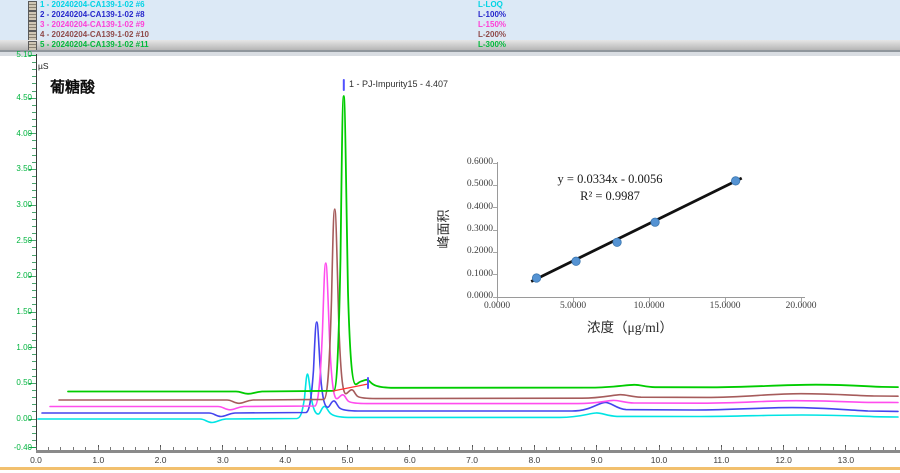 This screenshot has height=473, width=900. What do you see at coordinates (596, 460) in the screenshot?
I see `x-tick-label: 9.0` at bounding box center [596, 460].